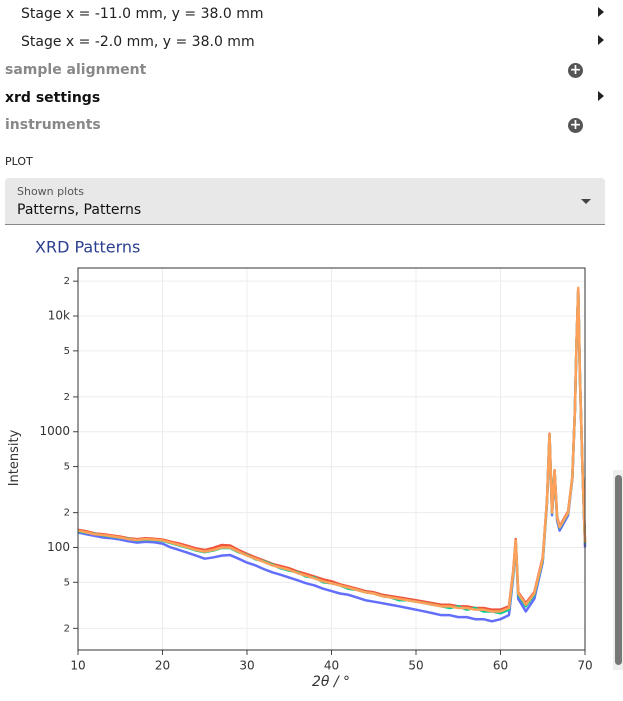  I want to click on x-tick-label: 70, so click(584, 666).